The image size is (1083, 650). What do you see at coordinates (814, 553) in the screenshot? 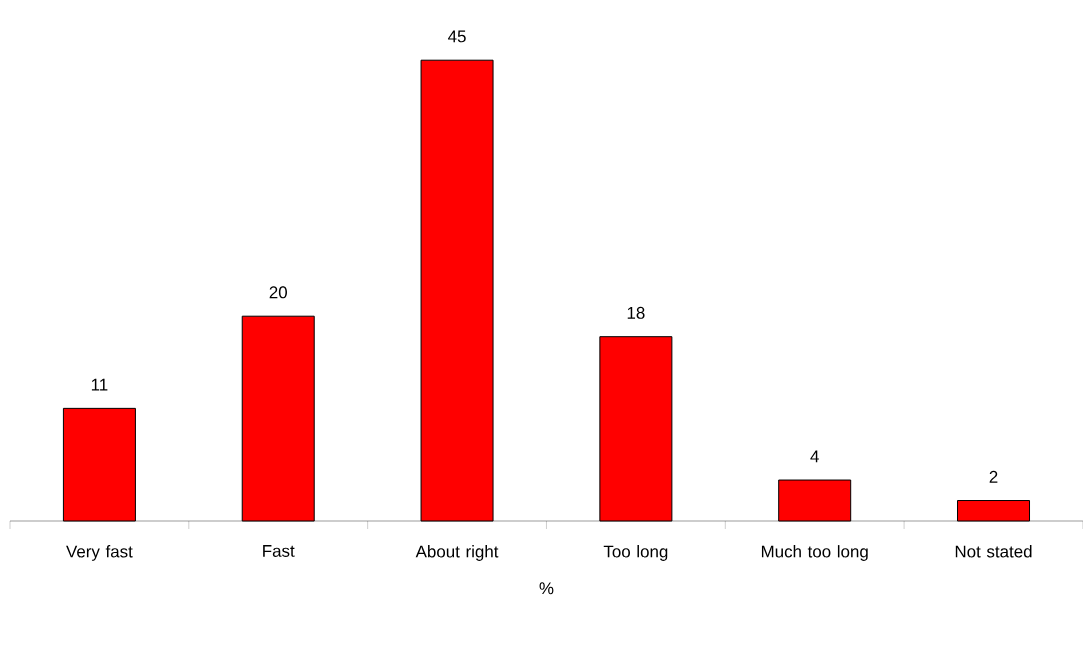
I see `x-tick-label: Much too long` at bounding box center [814, 553].